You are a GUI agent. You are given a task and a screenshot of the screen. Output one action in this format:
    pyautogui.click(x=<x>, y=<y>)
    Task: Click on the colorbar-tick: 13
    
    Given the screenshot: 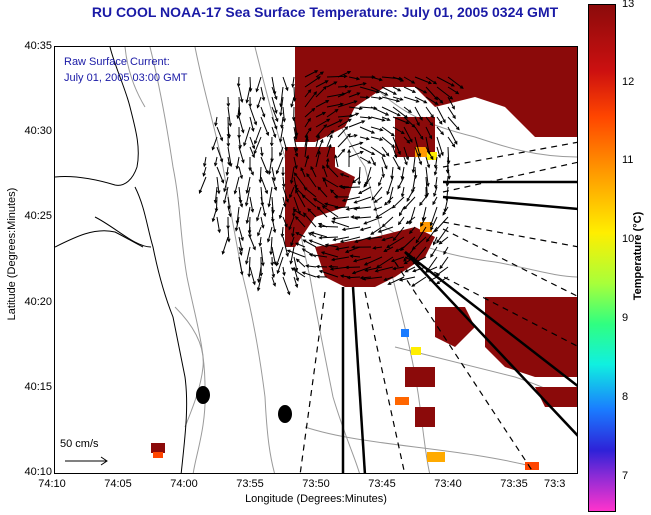 What is the action you would take?
    pyautogui.click(x=628, y=5)
    